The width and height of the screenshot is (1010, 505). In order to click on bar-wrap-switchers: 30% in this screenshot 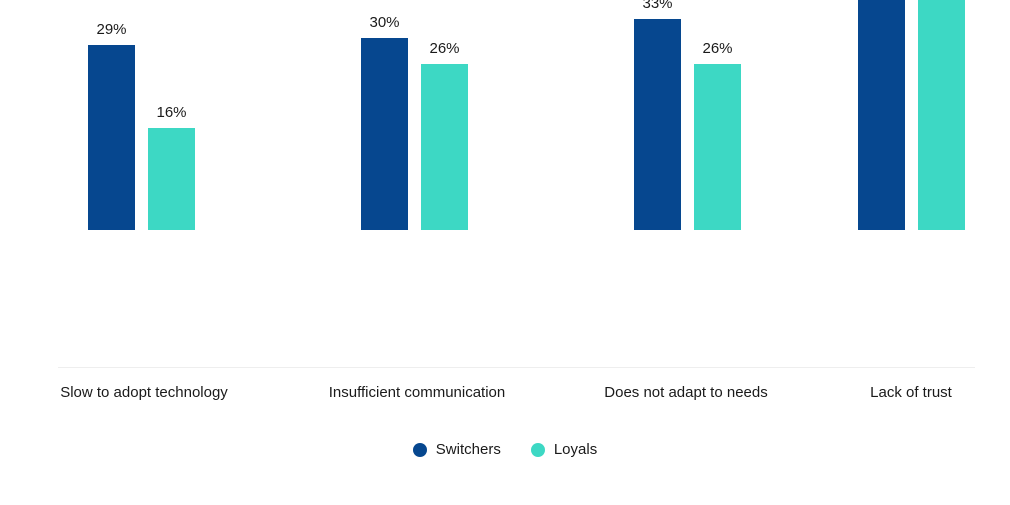, I will do `click(384, 122)`.